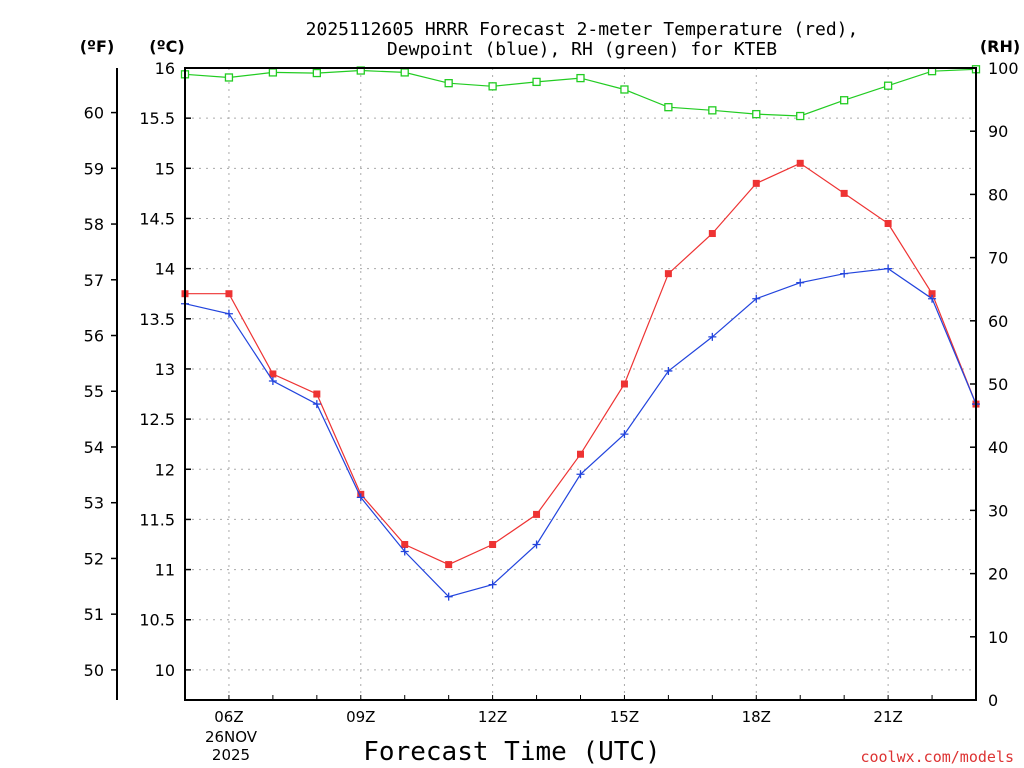 The height and width of the screenshot is (768, 1024). I want to click on celsius-tick-label: 12.5, so click(157, 419).